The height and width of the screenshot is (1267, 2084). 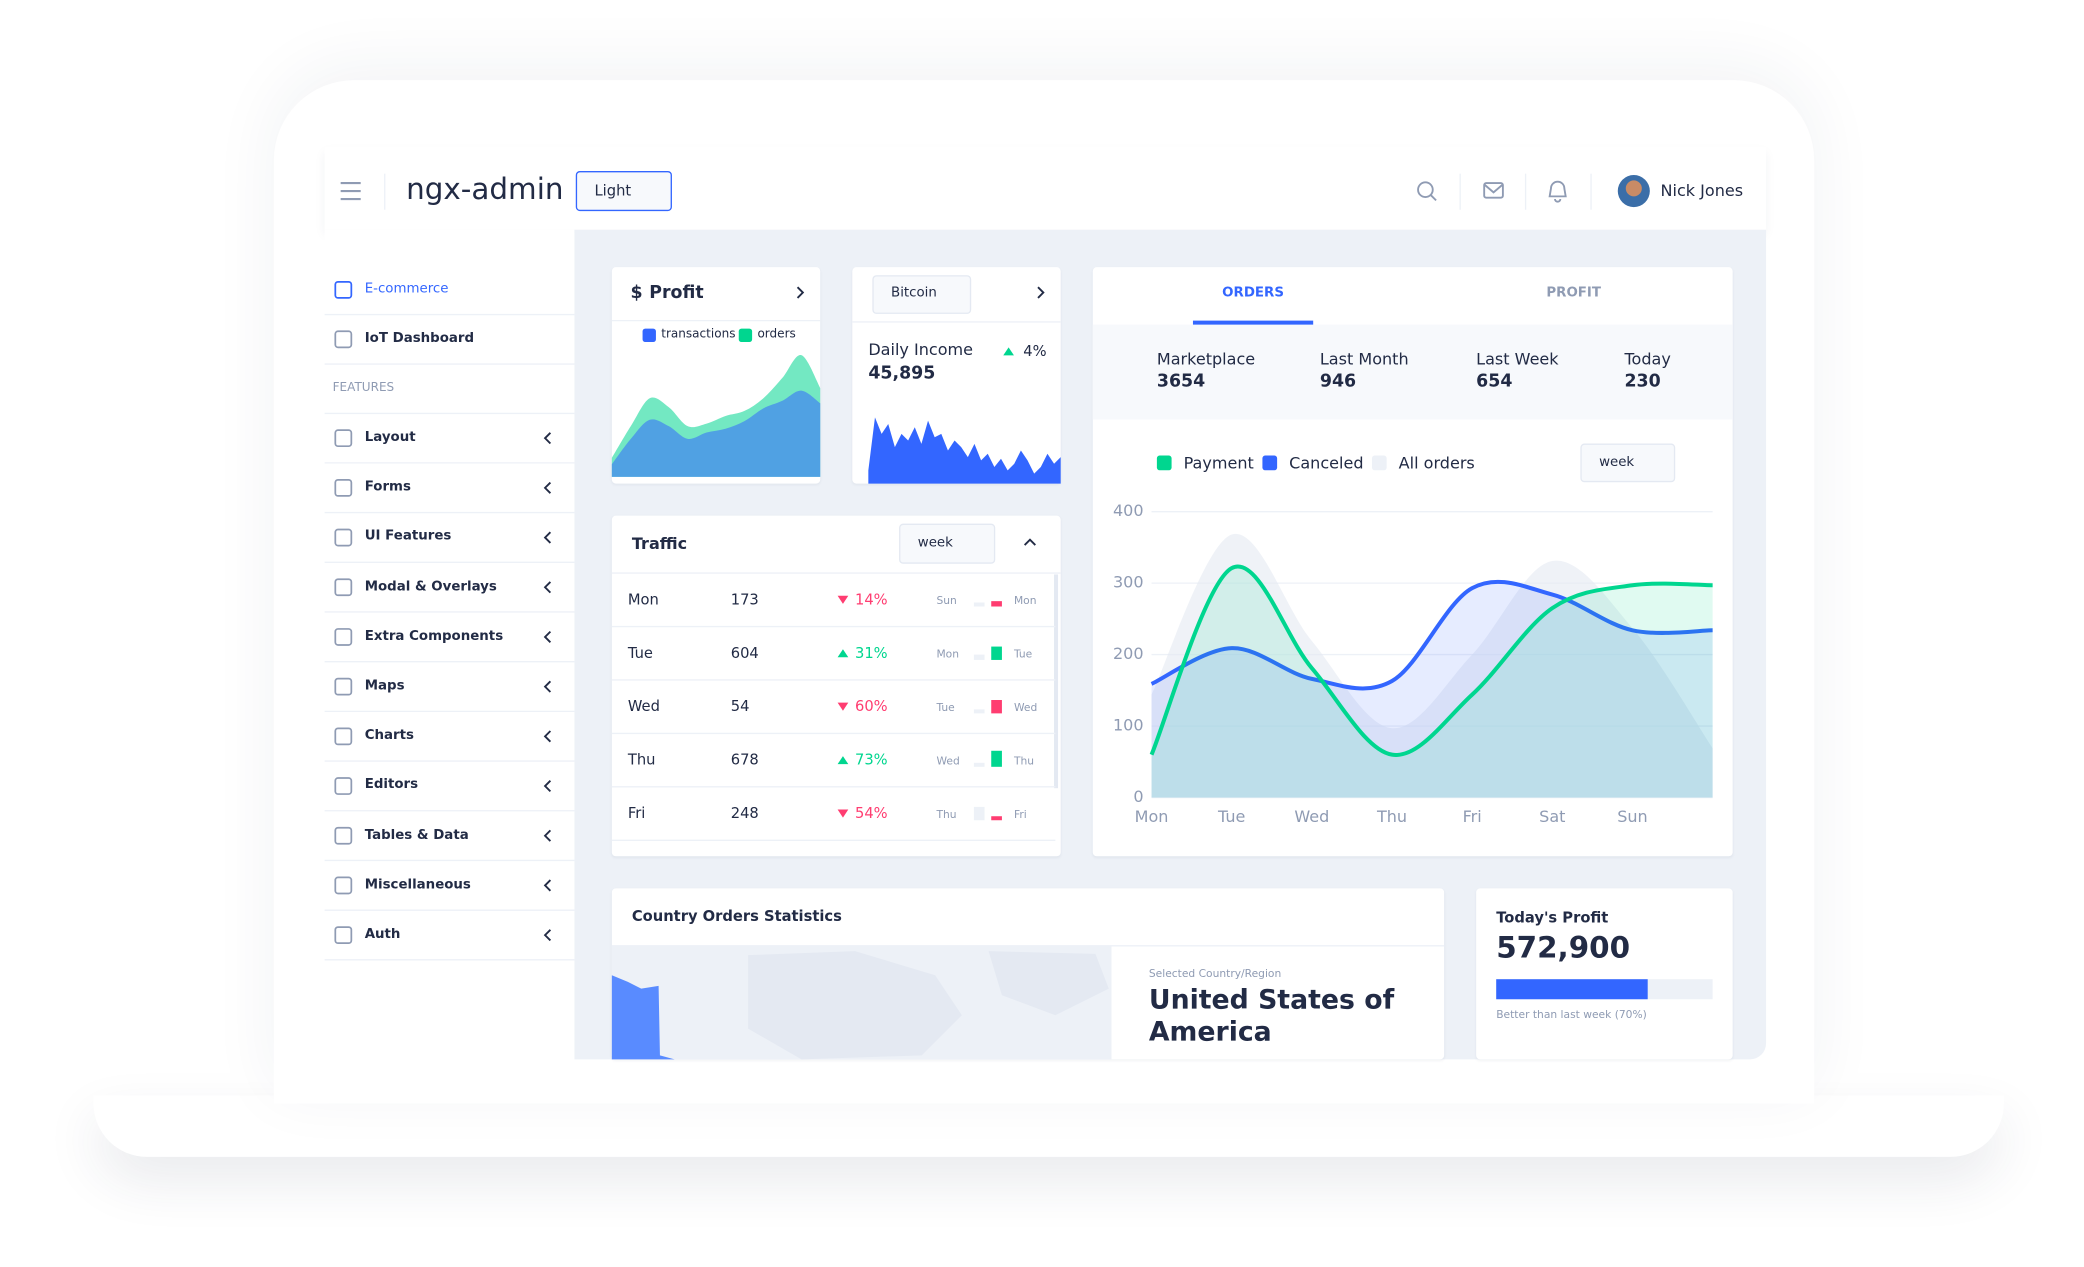 I want to click on currency-select, so click(x=922, y=294).